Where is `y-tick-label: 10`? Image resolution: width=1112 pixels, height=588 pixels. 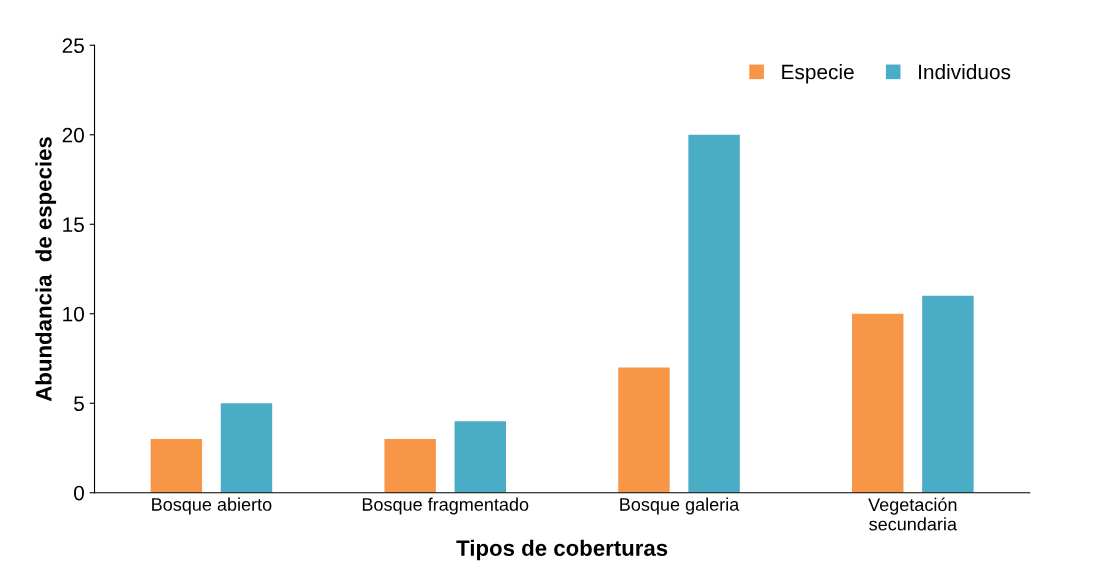 y-tick-label: 10 is located at coordinates (73, 314).